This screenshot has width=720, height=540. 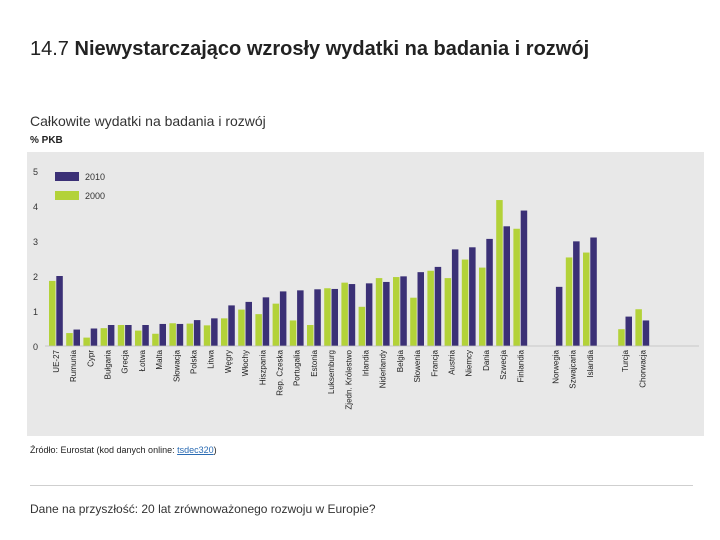 I want to click on legend-swatch-2000, so click(x=67, y=195).